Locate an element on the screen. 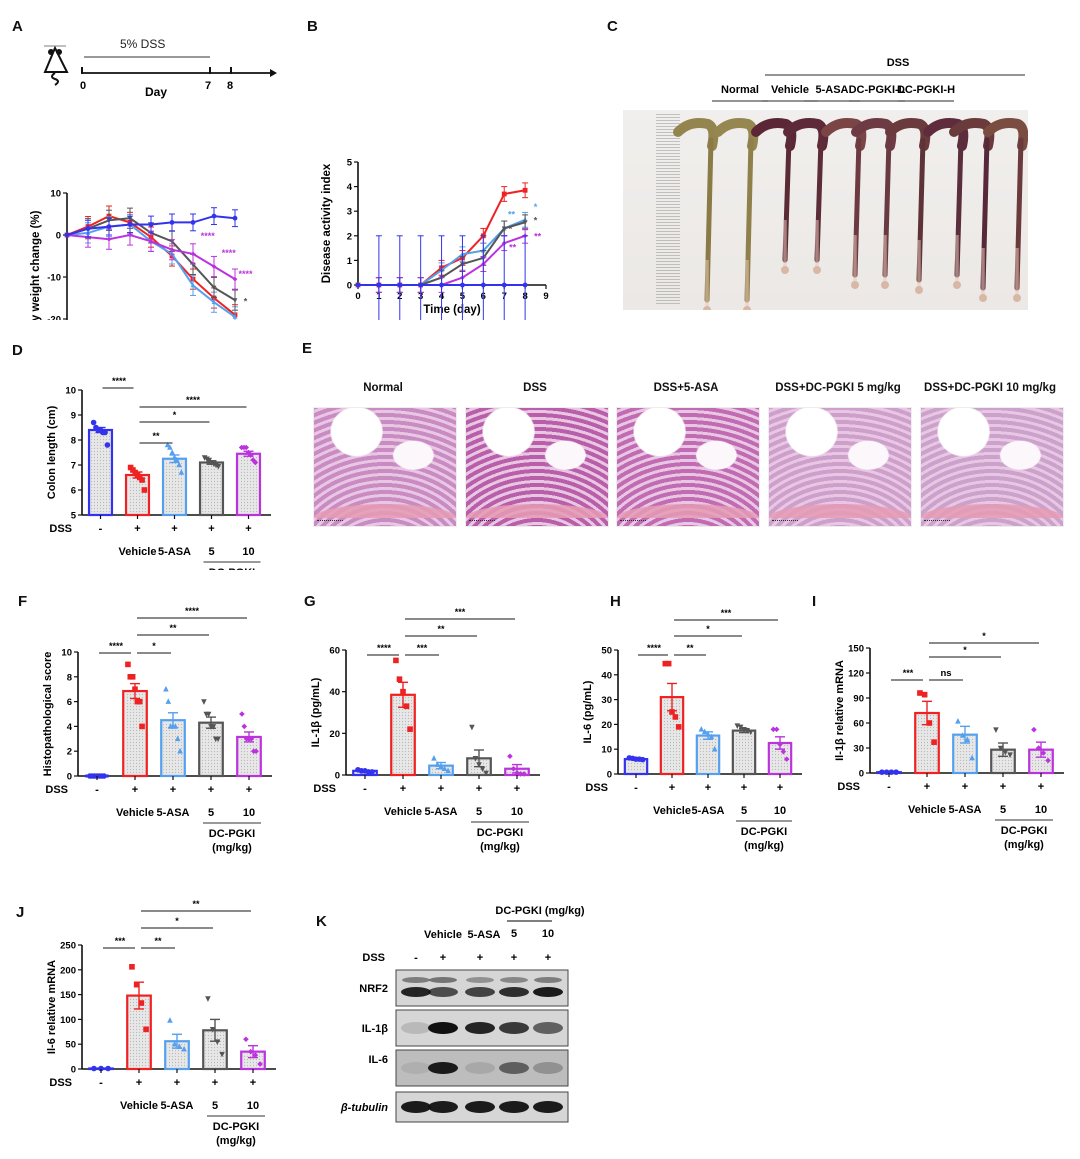 This screenshot has width=1080, height=1159. panel-label-g: G is located at coordinates (310, 601).